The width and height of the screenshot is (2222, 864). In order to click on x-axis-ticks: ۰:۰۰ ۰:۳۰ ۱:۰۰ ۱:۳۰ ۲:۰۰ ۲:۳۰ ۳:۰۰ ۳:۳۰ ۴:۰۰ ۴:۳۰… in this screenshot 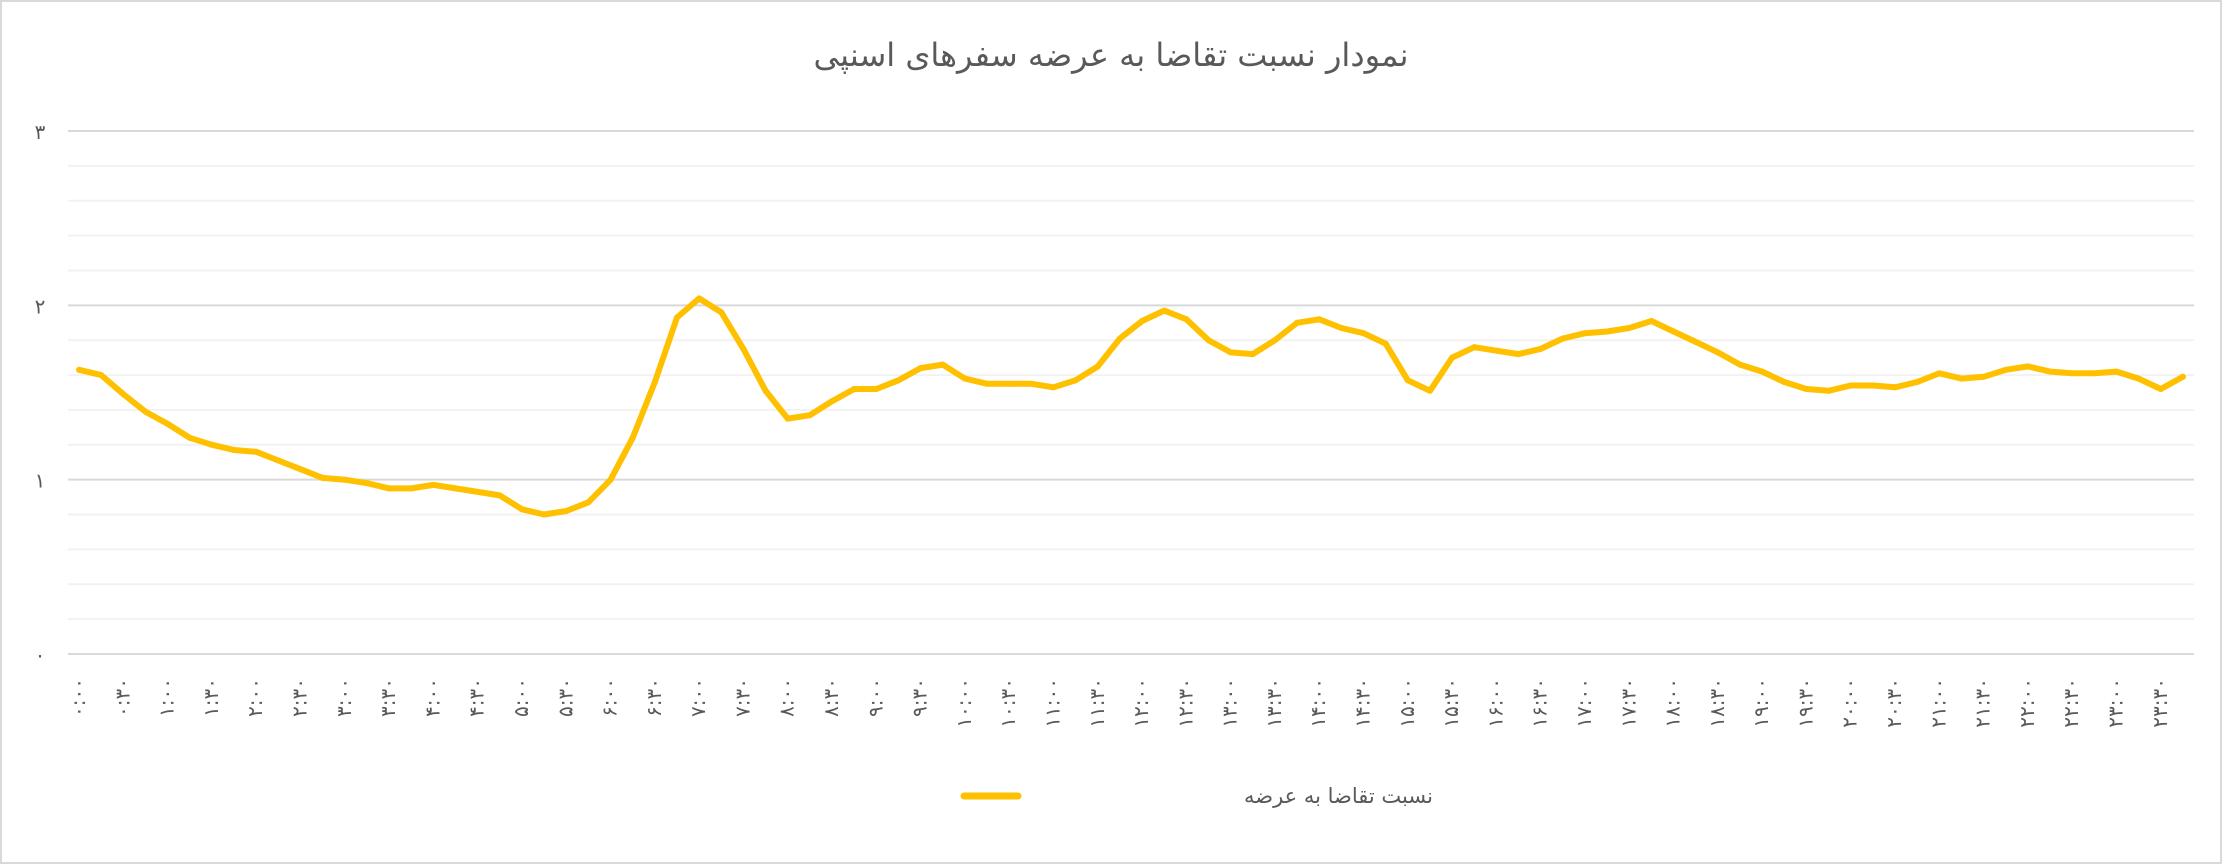, I will do `click(1119, 703)`.